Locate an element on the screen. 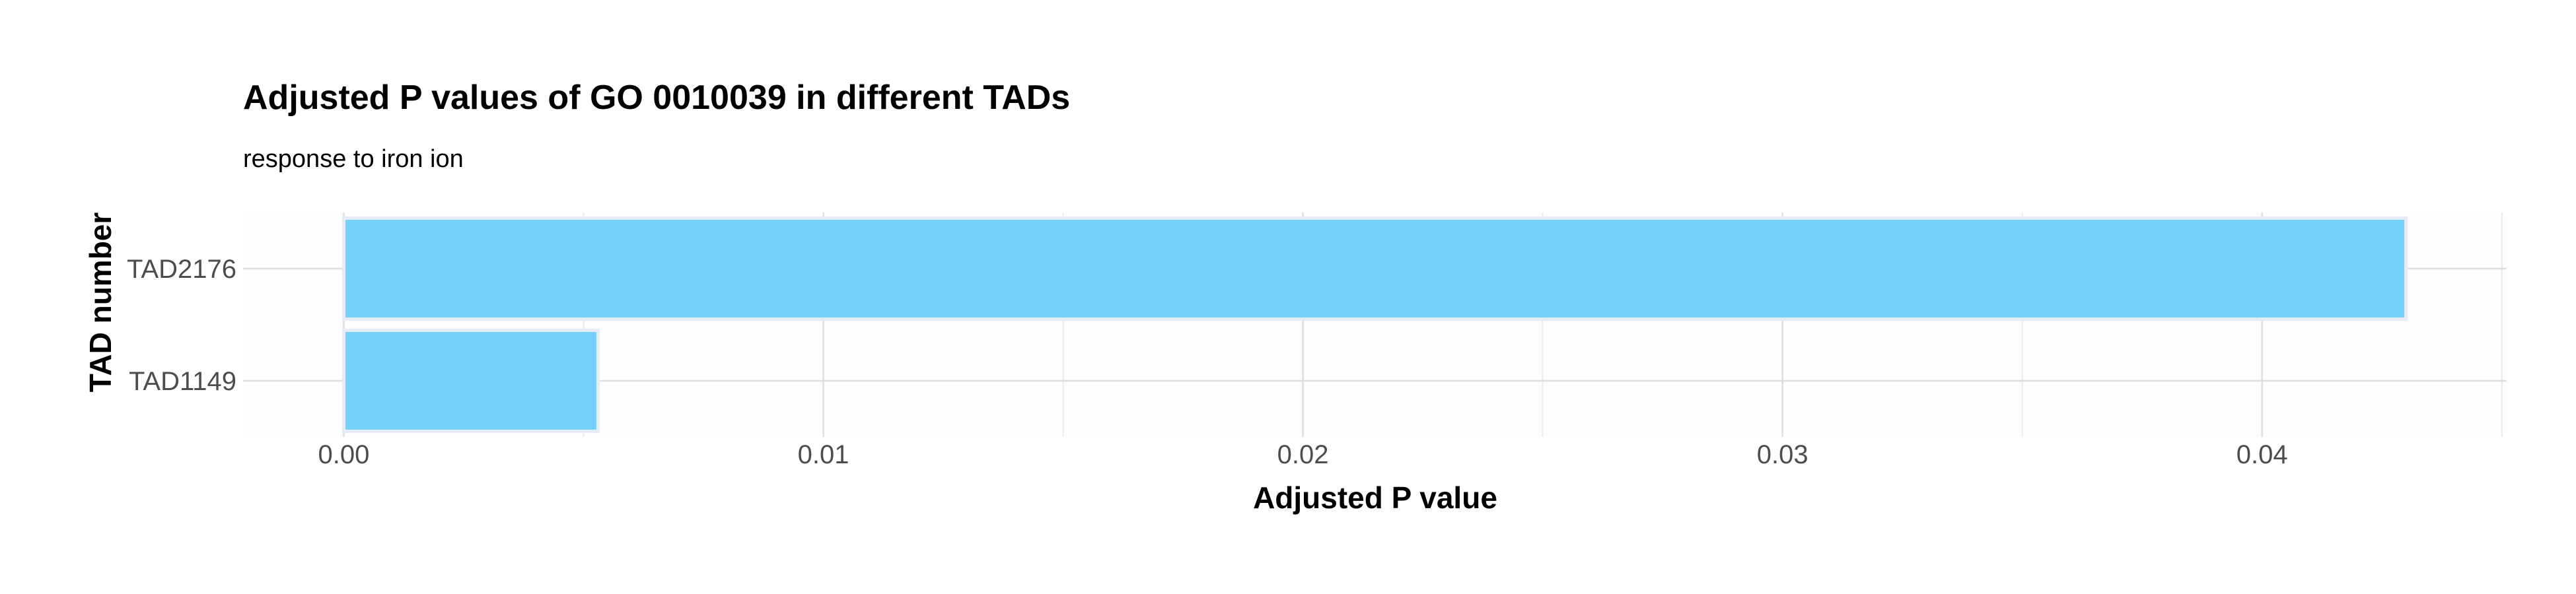 This screenshot has height=594, width=2576. bar-tad2176 is located at coordinates (1374, 268).